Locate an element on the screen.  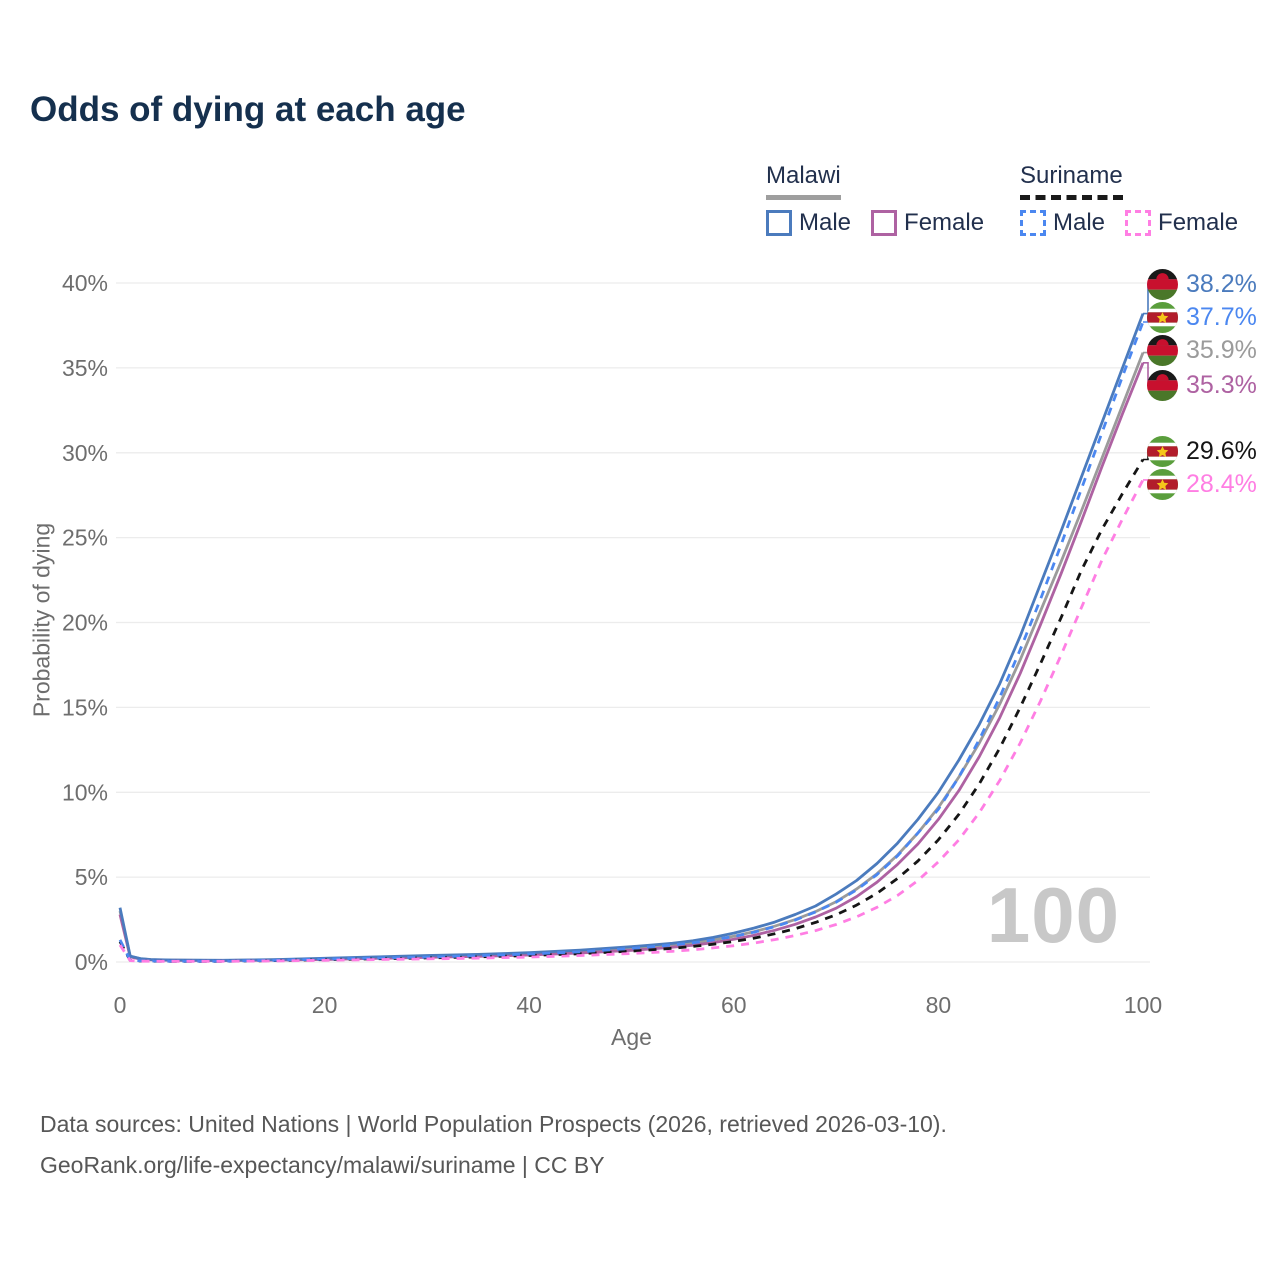
end-label-row-malawi-both: 35.9% is located at coordinates (1202, 350).